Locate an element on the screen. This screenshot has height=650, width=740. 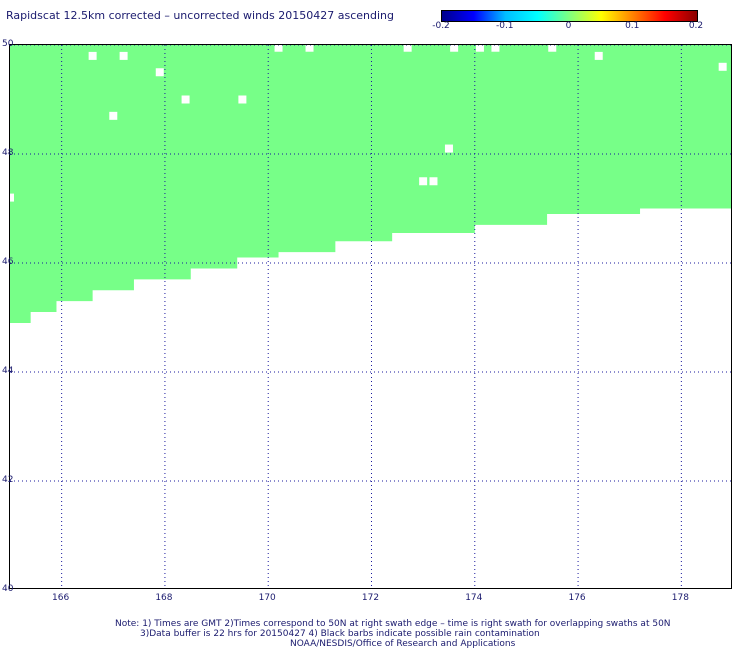
colorbar is located at coordinates (569, 16).